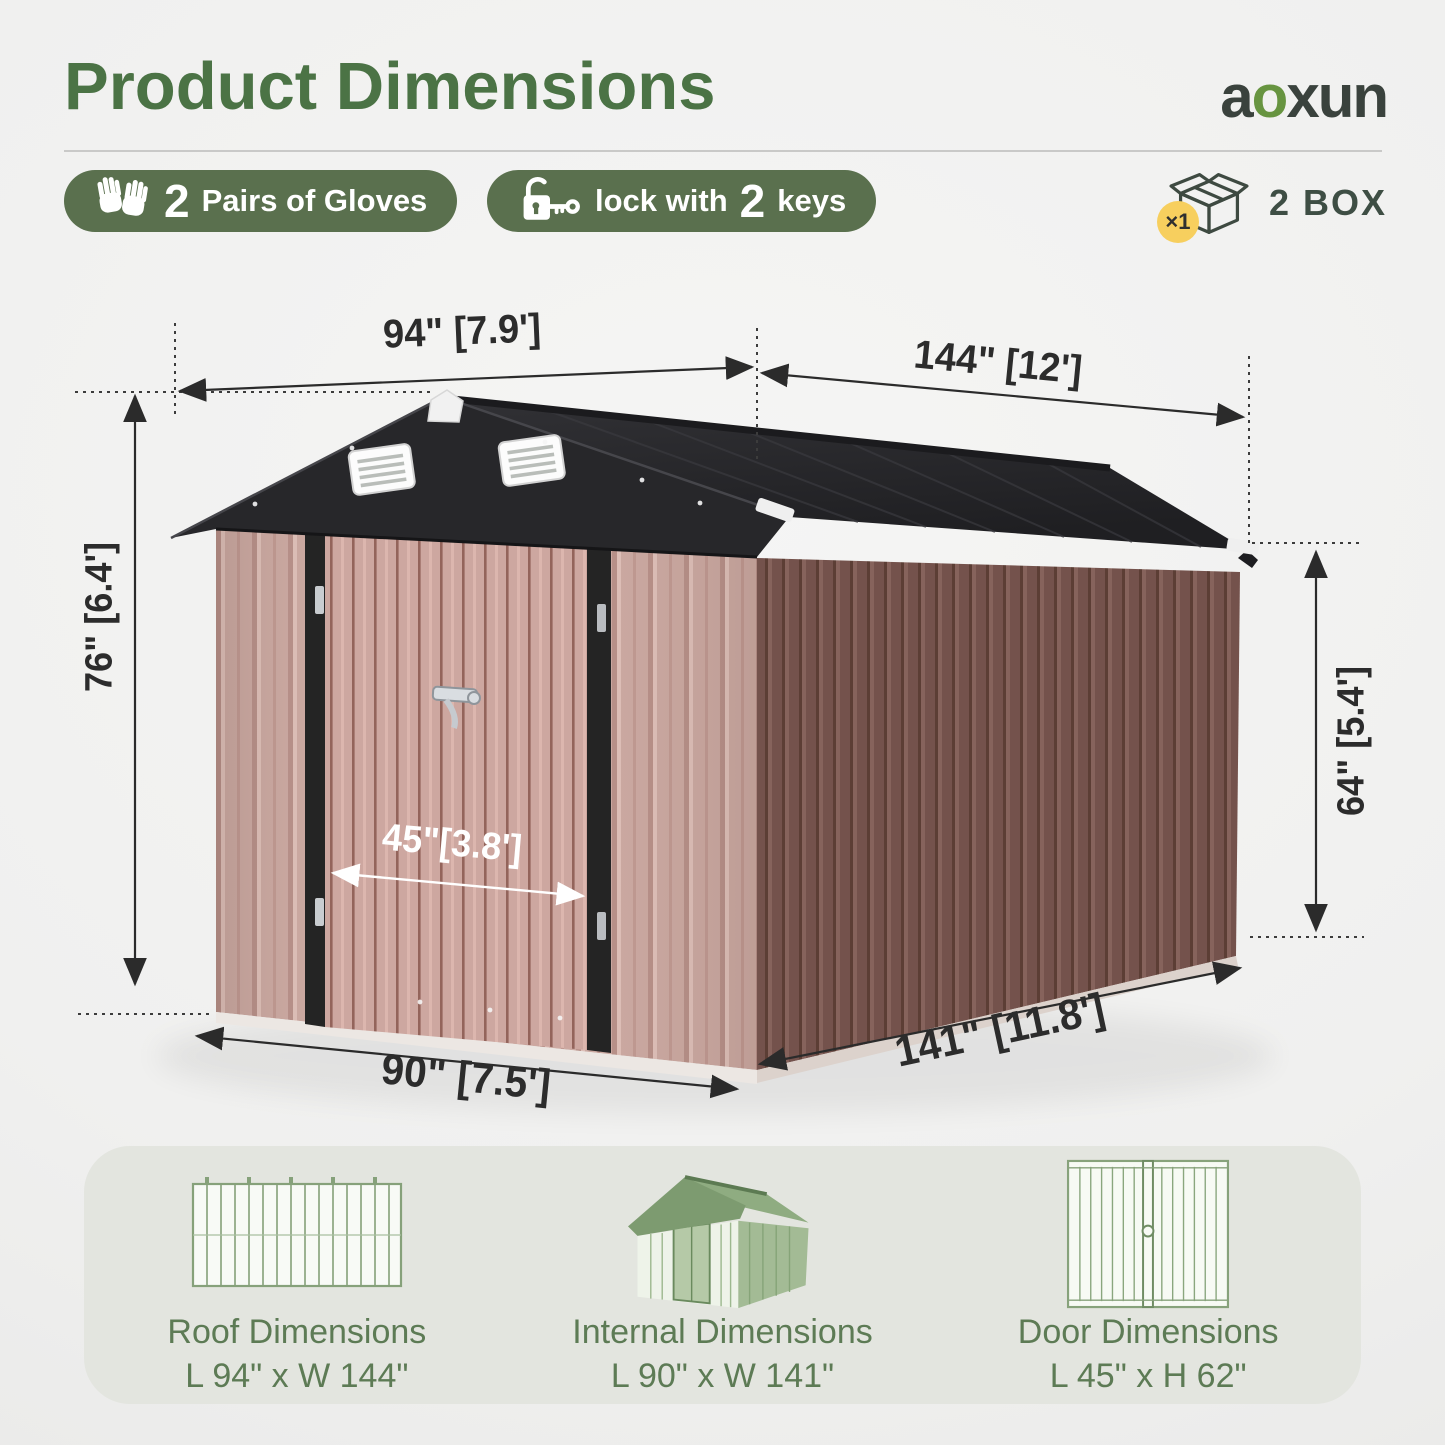 Image resolution: width=1445 pixels, height=1445 pixels. What do you see at coordinates (550, 201) in the screenshot?
I see `lock-icon` at bounding box center [550, 201].